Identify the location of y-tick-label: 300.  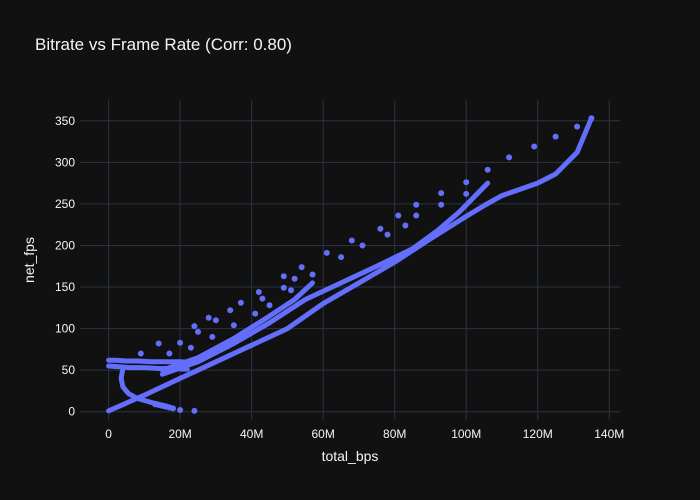
(65, 162).